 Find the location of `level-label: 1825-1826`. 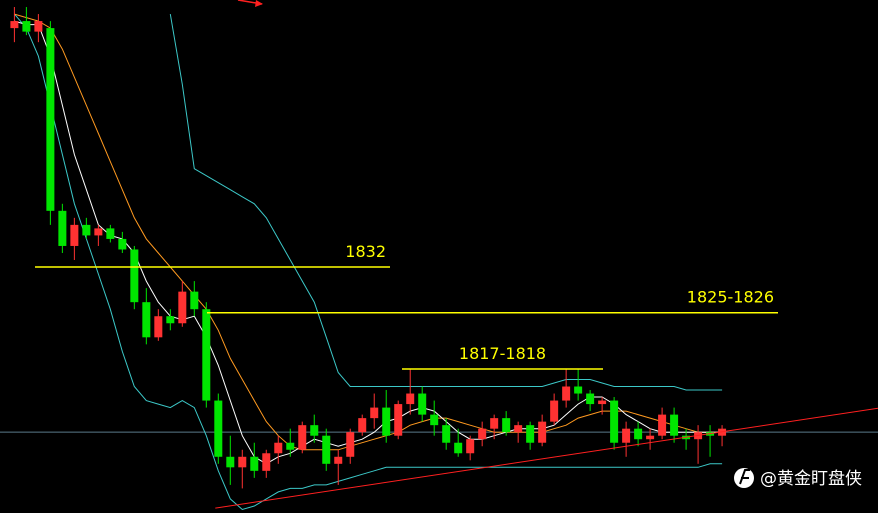

level-label: 1825-1826 is located at coordinates (730, 297).